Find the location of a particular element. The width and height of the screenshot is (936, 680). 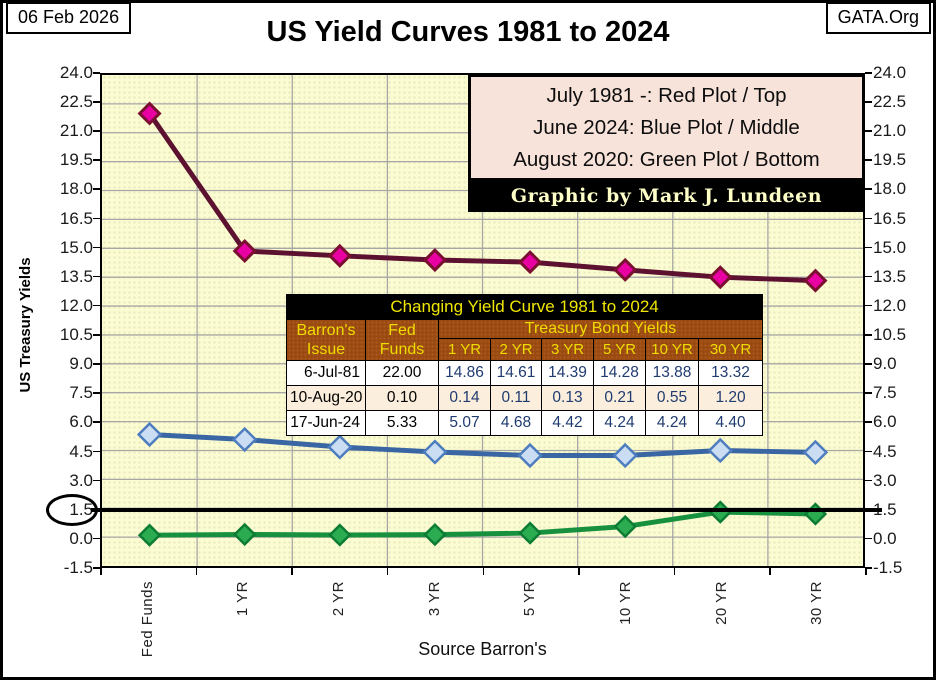

y-tick-label-right: 10.5 is located at coordinates (890, 335).